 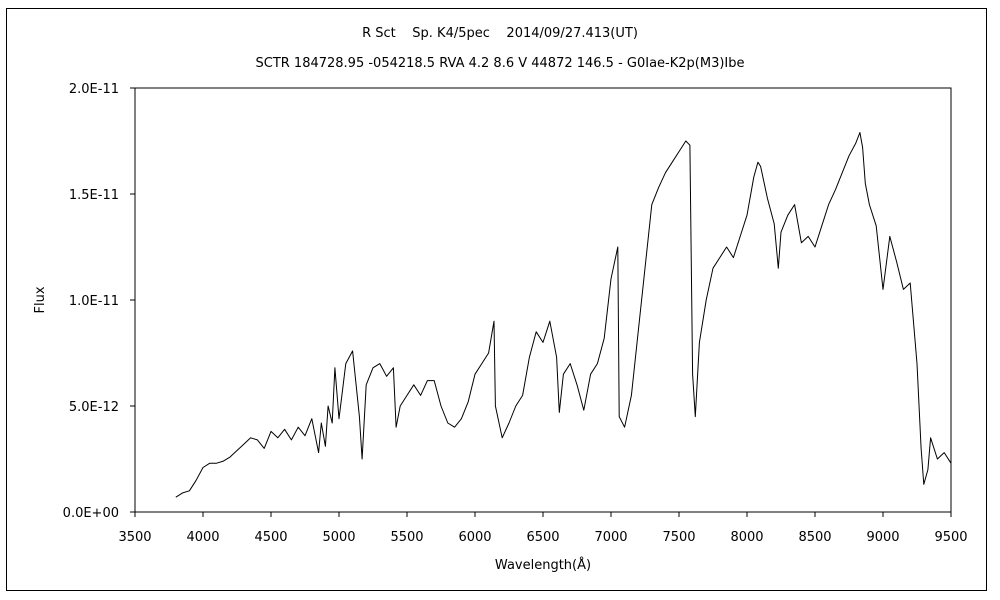 What do you see at coordinates (202, 537) in the screenshot?
I see `x-tick-label: 4000` at bounding box center [202, 537].